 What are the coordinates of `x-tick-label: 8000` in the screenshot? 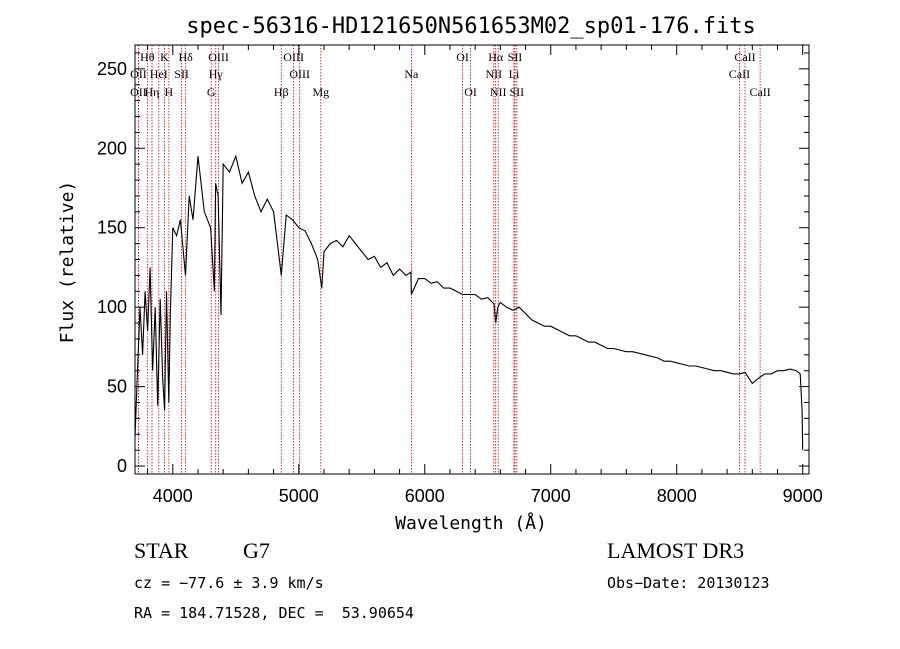 It's located at (677, 496).